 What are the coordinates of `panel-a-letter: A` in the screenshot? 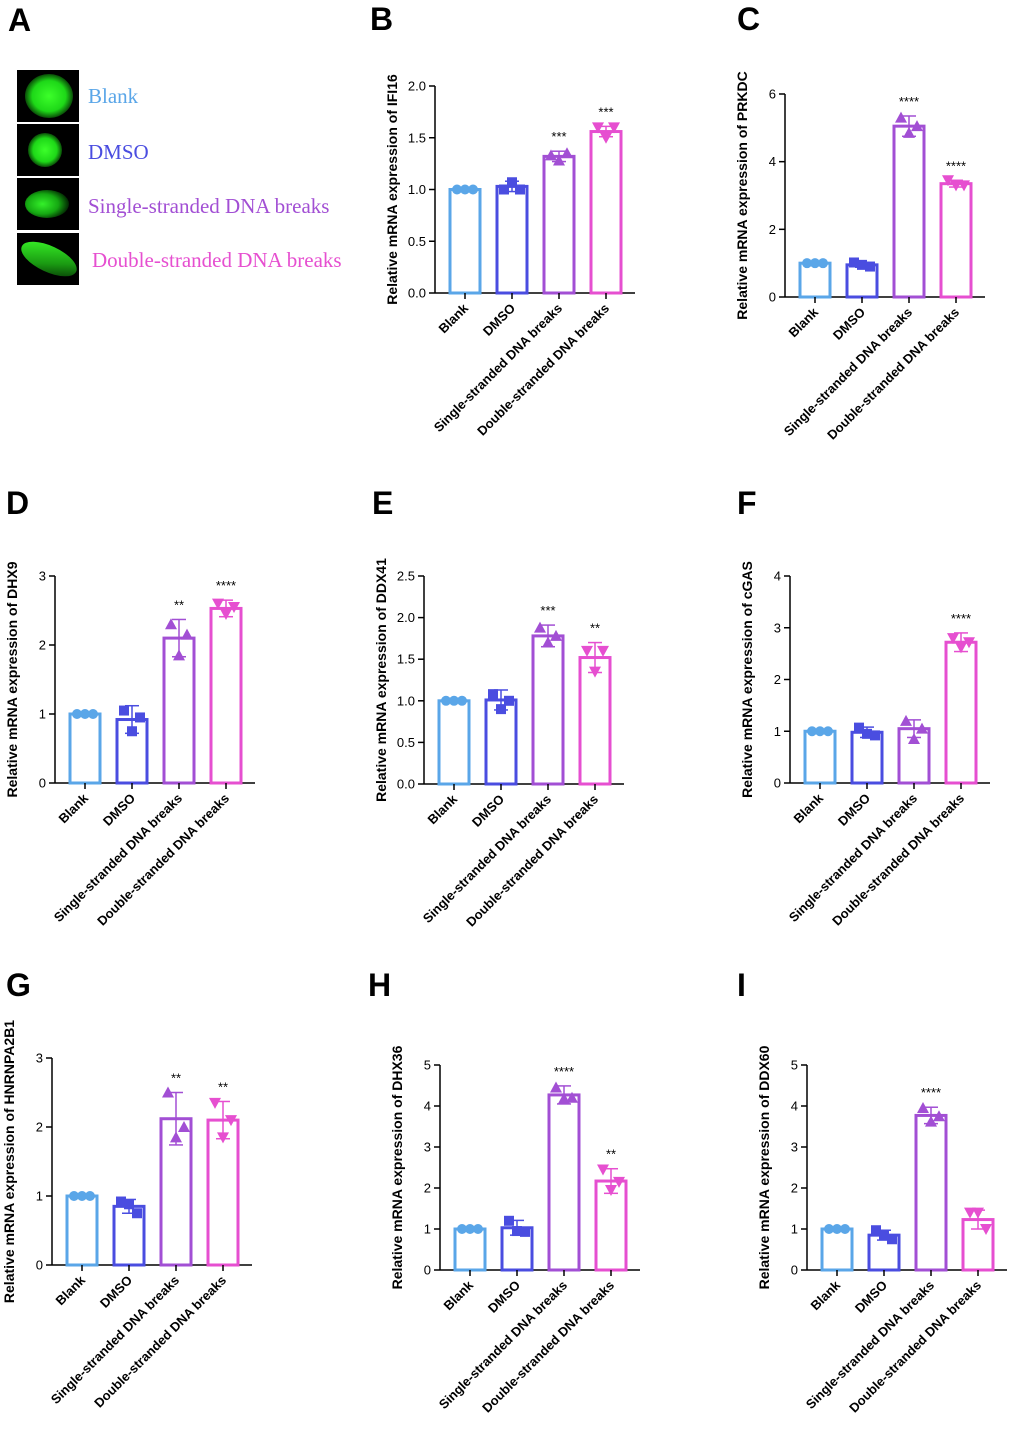 It's located at (20, 20).